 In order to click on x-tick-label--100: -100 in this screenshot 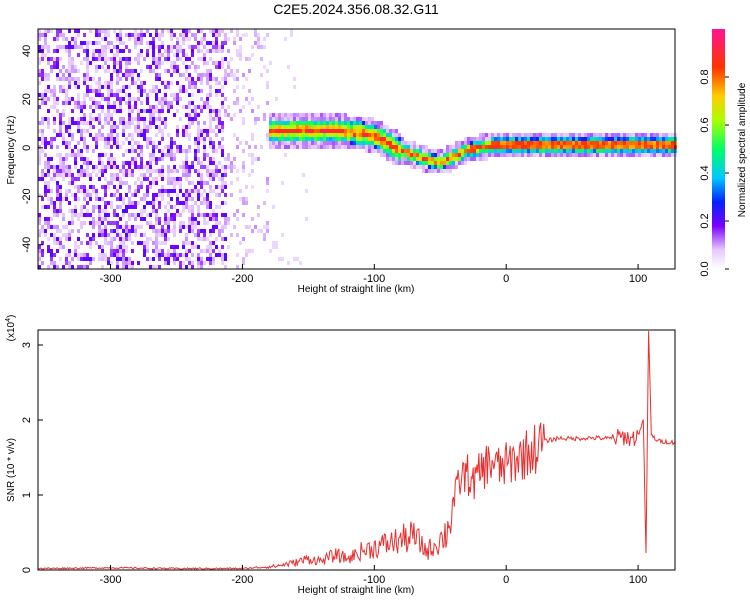, I will do `click(374, 279)`.